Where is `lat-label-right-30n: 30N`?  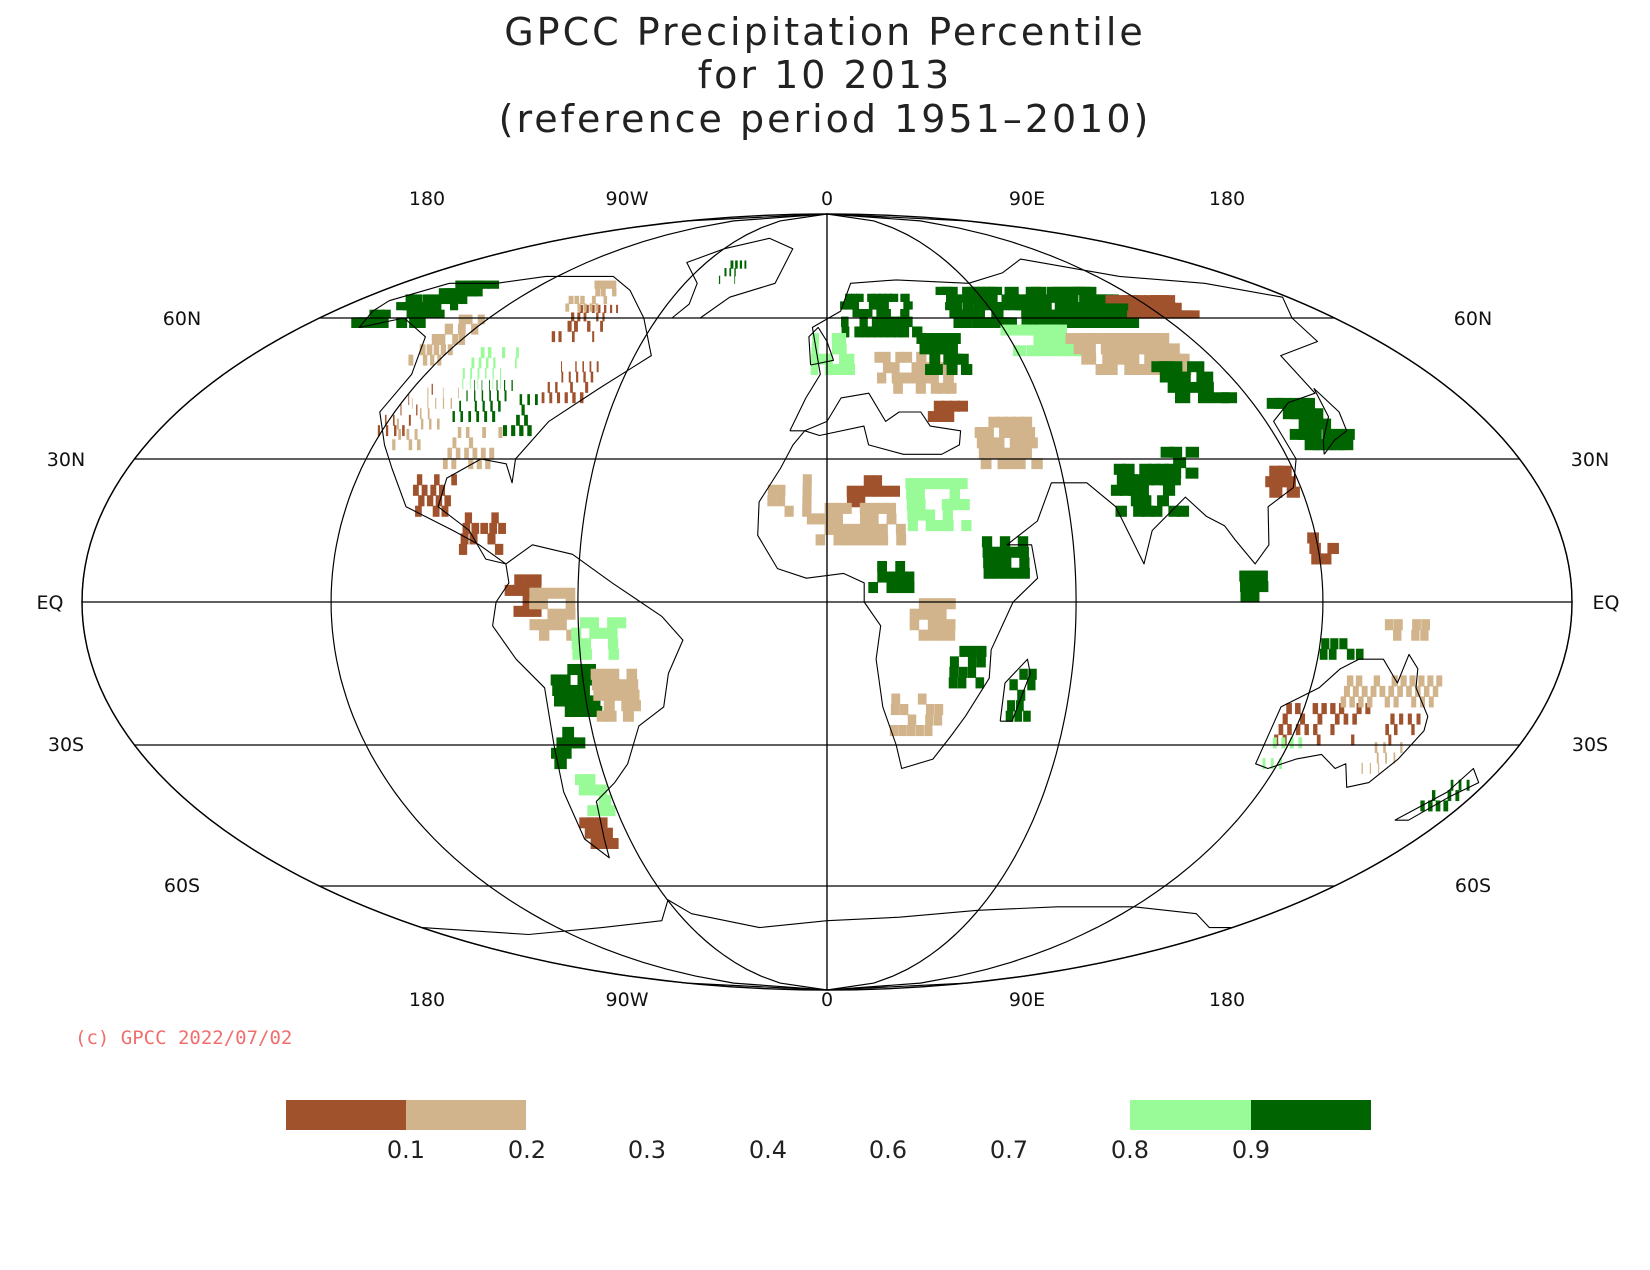
lat-label-right-30n: 30N is located at coordinates (1590, 460).